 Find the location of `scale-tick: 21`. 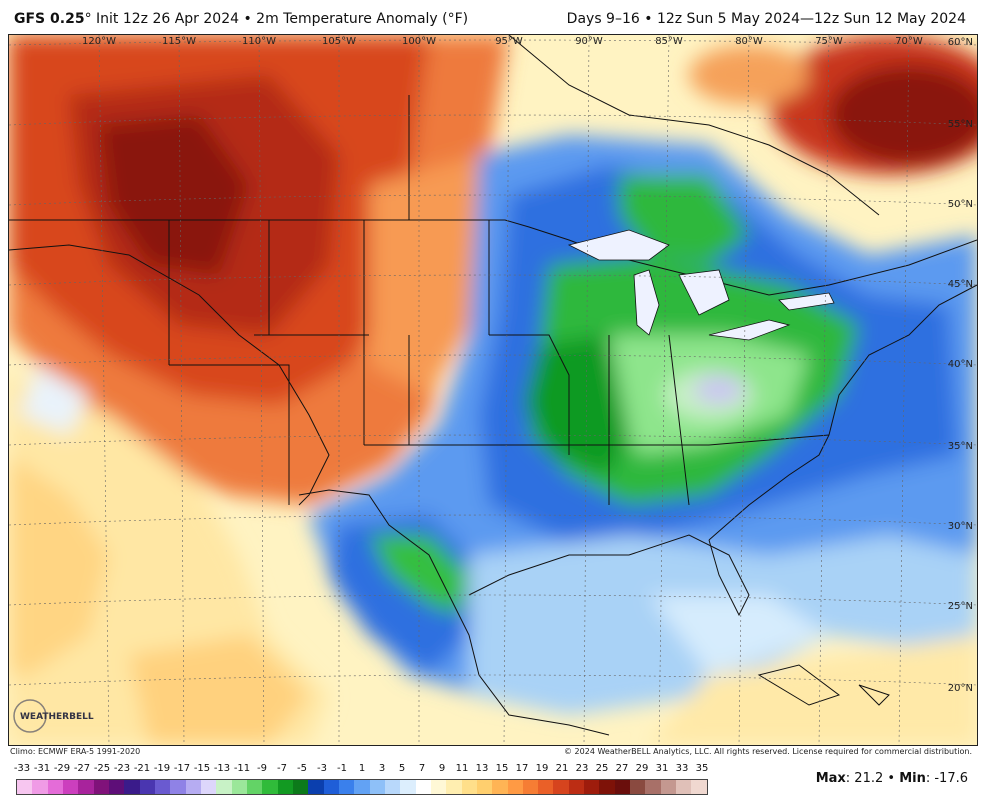

scale-tick: 21 is located at coordinates (562, 768).